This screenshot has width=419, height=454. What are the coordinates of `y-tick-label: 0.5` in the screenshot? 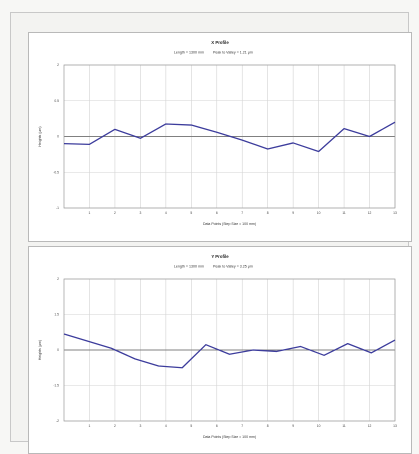 It's located at (56, 101).